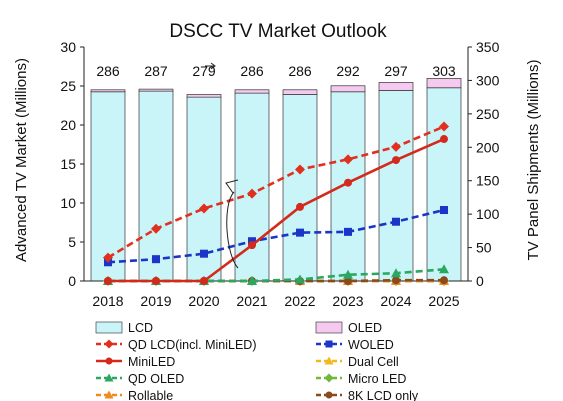 The width and height of the screenshot is (563, 401). Describe the element at coordinates (488, 147) in the screenshot. I see `y2-tick-label: 200` at that location.